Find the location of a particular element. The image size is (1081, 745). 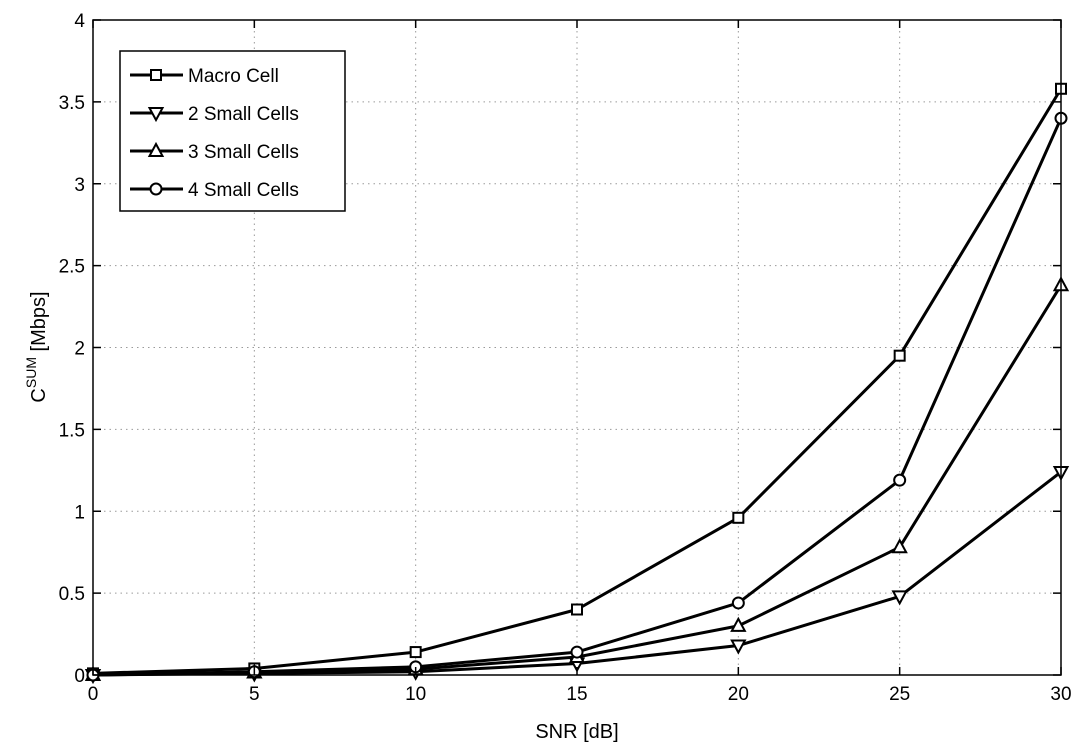

y-tick-label: 3 is located at coordinates (79, 185).